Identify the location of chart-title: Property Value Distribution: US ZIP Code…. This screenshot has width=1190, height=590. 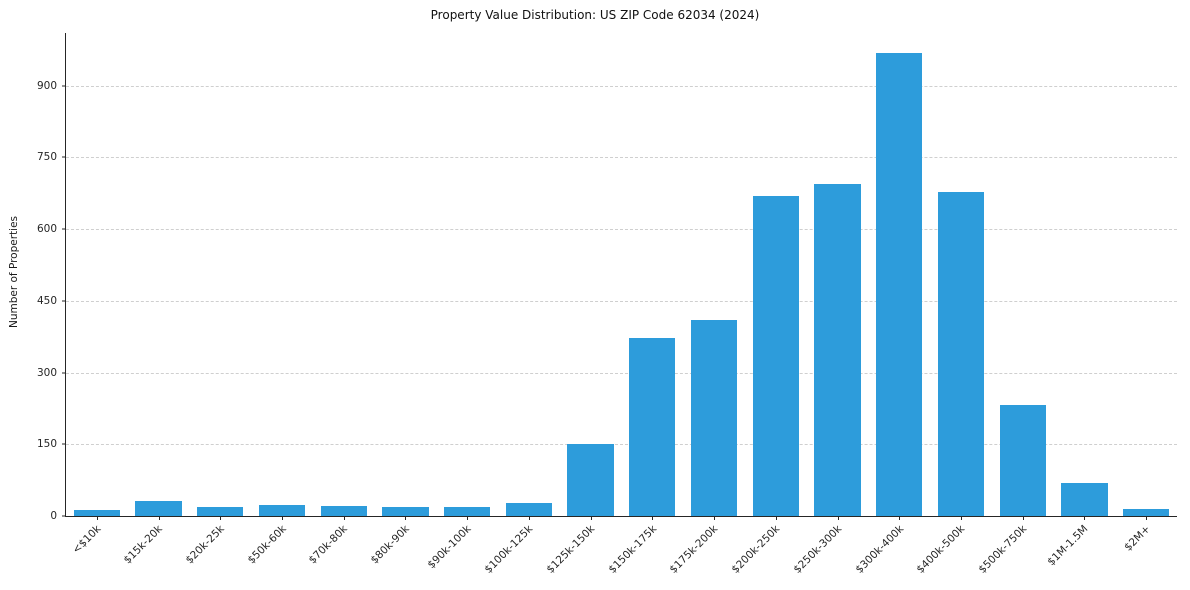
(595, 15).